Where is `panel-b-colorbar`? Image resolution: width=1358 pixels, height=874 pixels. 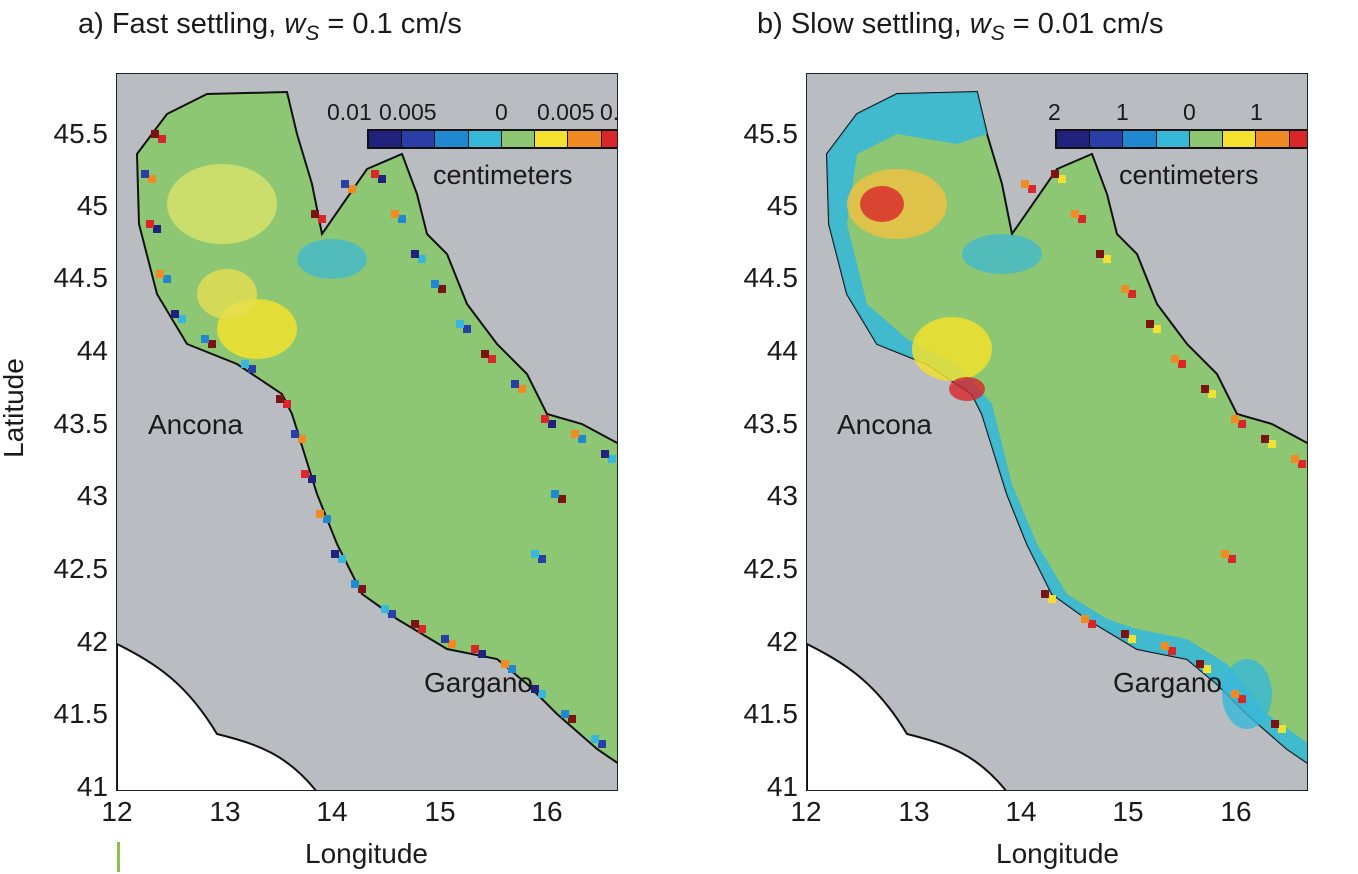
panel-b-colorbar is located at coordinates (1181, 139).